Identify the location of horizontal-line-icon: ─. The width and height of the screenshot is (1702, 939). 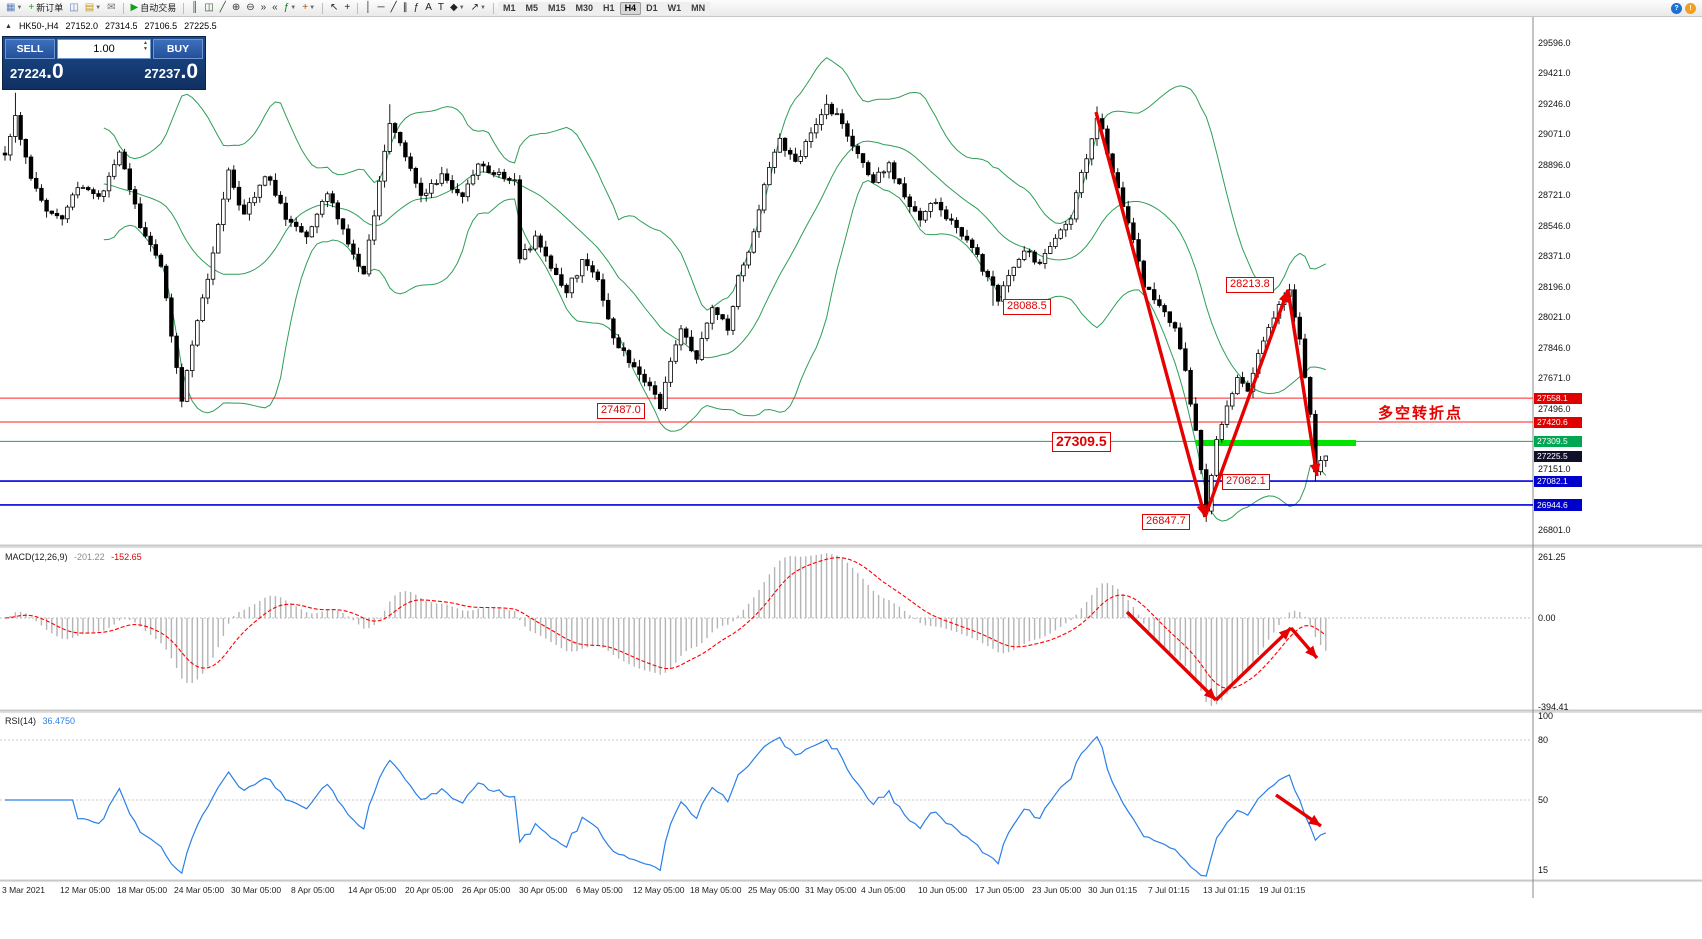
(381, 8).